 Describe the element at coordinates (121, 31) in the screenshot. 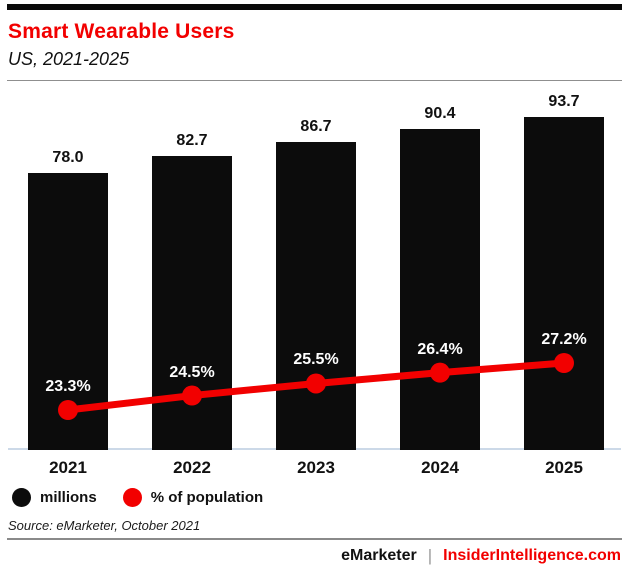

I see `chart-title: Smart Wearable Users` at that location.